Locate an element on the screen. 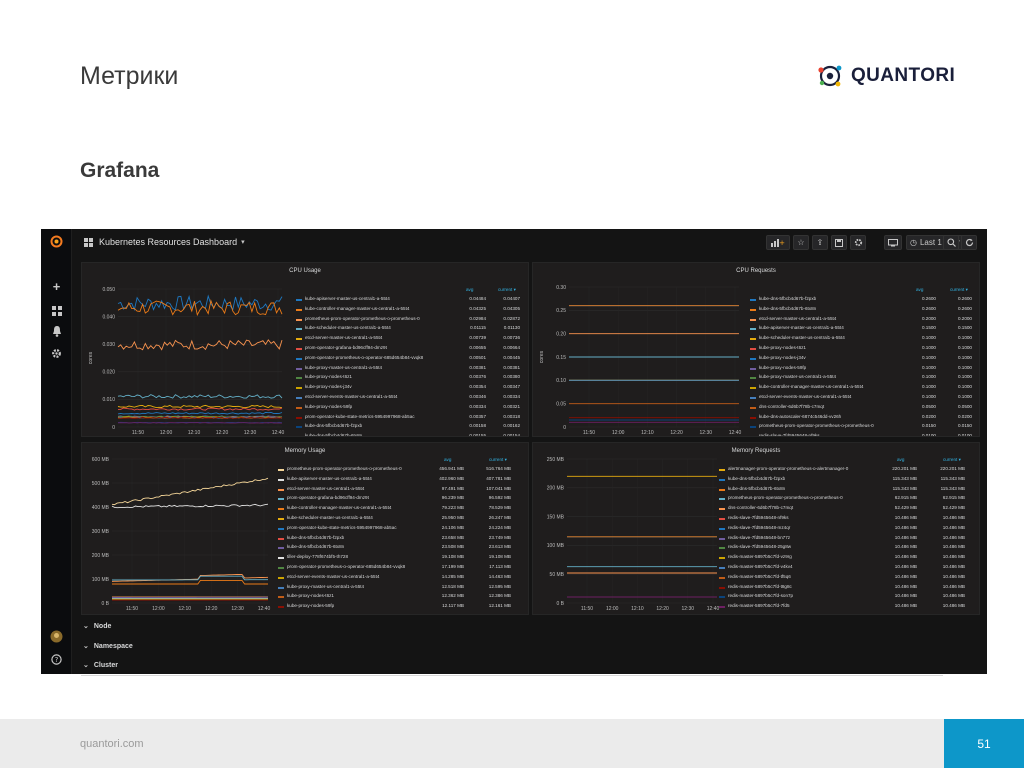 This screenshot has width=1024, height=768. dashboards-icon is located at coordinates (56, 310).